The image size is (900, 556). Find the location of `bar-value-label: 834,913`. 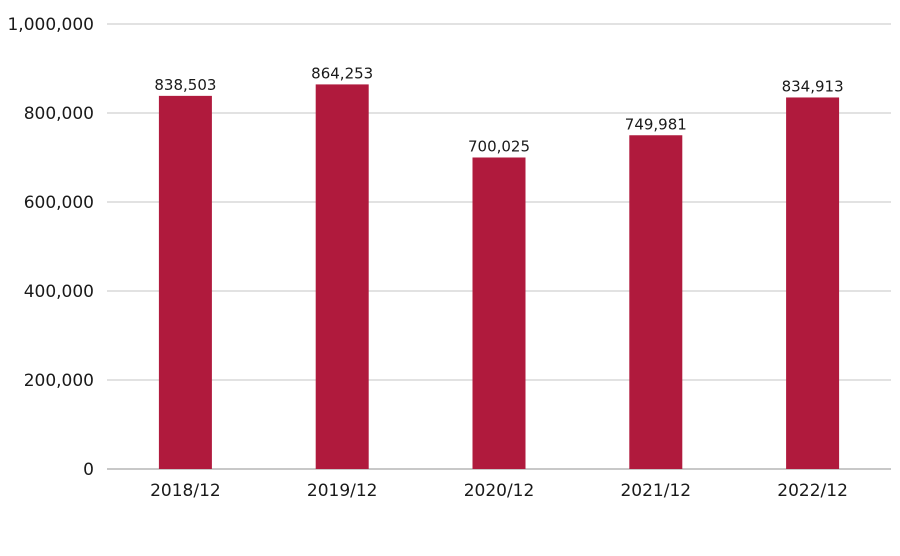

bar-value-label: 834,913 is located at coordinates (813, 86).